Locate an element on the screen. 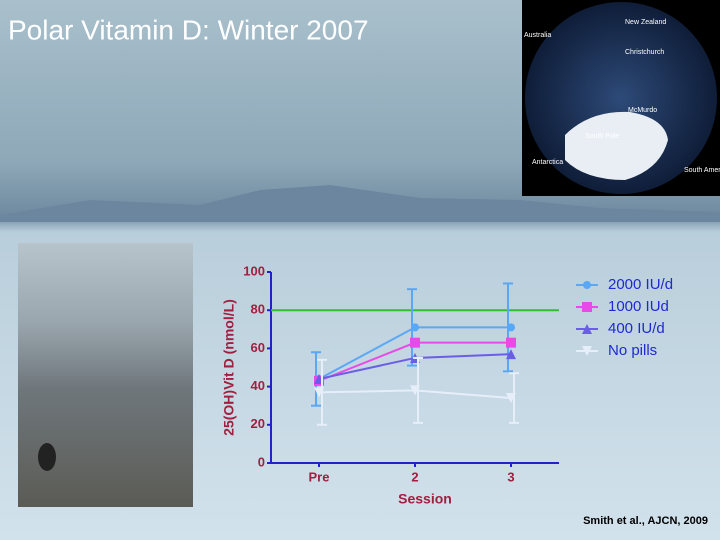 This screenshot has width=720, height=540. legend-label: 2000 IU/d is located at coordinates (640, 284).